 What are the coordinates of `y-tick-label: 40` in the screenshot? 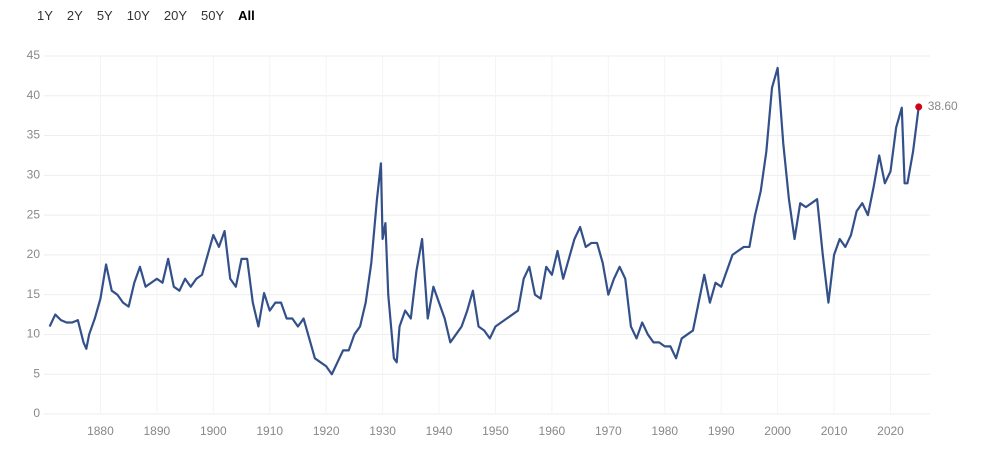 It's located at (34, 95).